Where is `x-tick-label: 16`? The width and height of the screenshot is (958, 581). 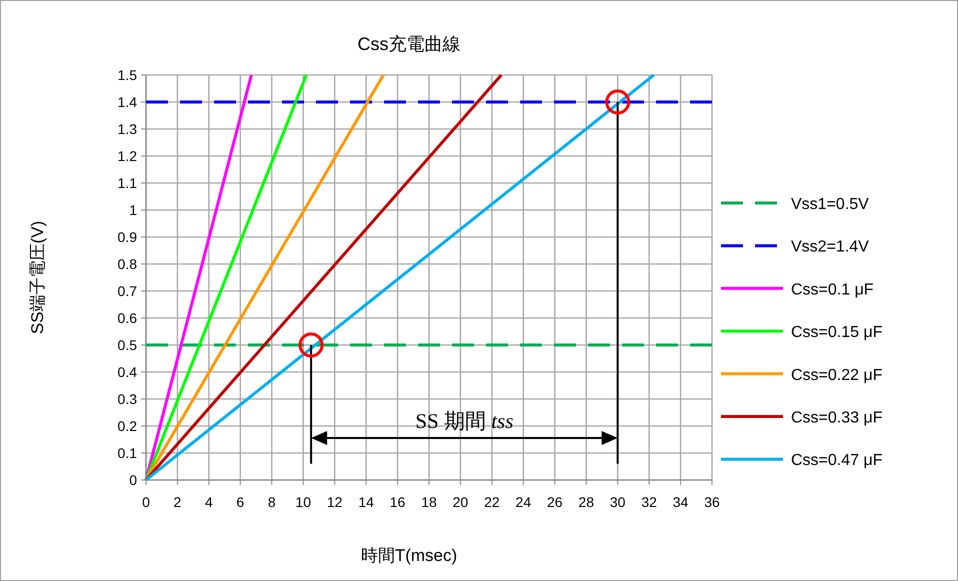
x-tick-label: 16 is located at coordinates (398, 502).